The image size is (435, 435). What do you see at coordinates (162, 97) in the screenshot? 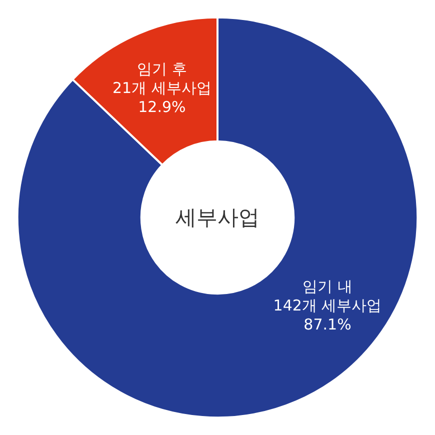
I see `data-label: 21개 세부사업 12.9%` at bounding box center [162, 97].